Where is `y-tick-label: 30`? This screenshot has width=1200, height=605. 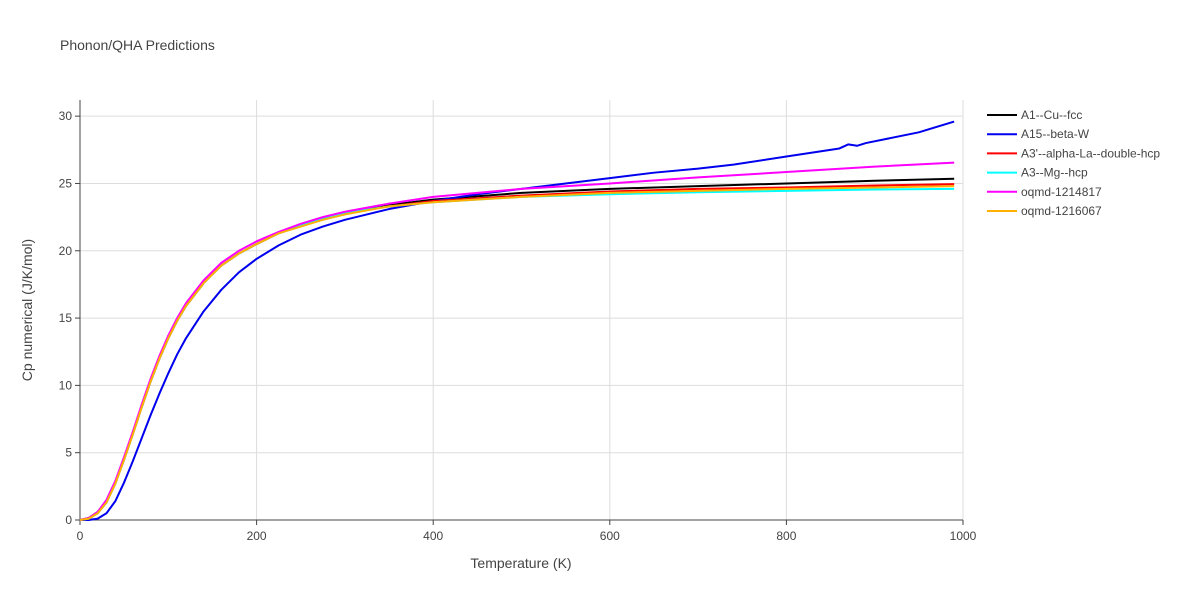
y-tick-label: 30 is located at coordinates (66, 116).